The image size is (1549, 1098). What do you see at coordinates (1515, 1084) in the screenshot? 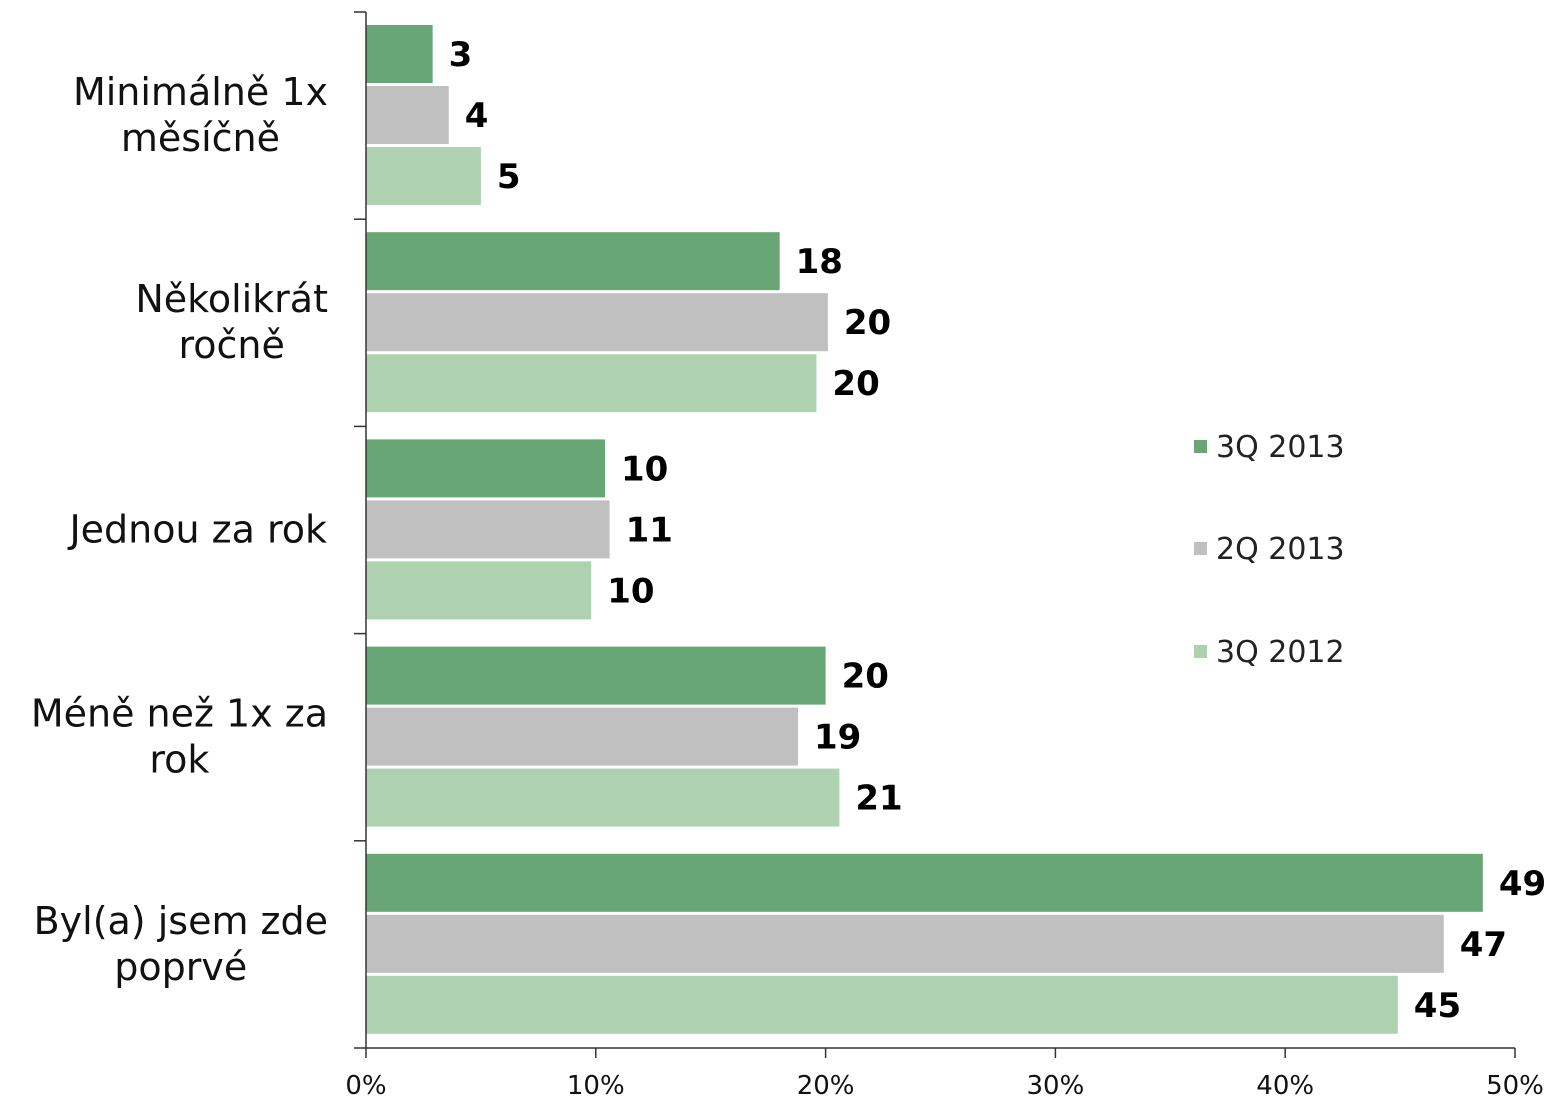
I see `x-tick-label: 50%` at bounding box center [1515, 1084].